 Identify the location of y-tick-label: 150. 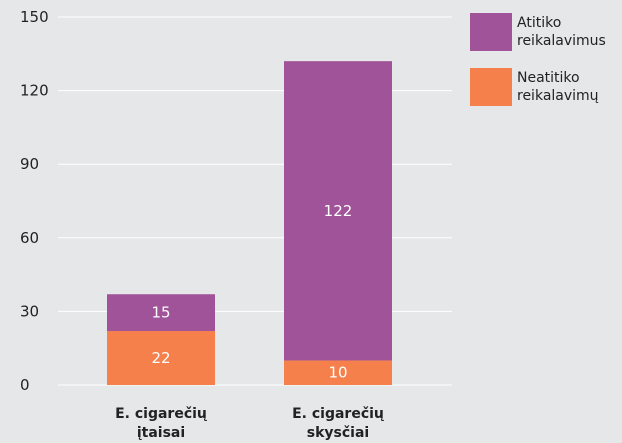
(34, 17).